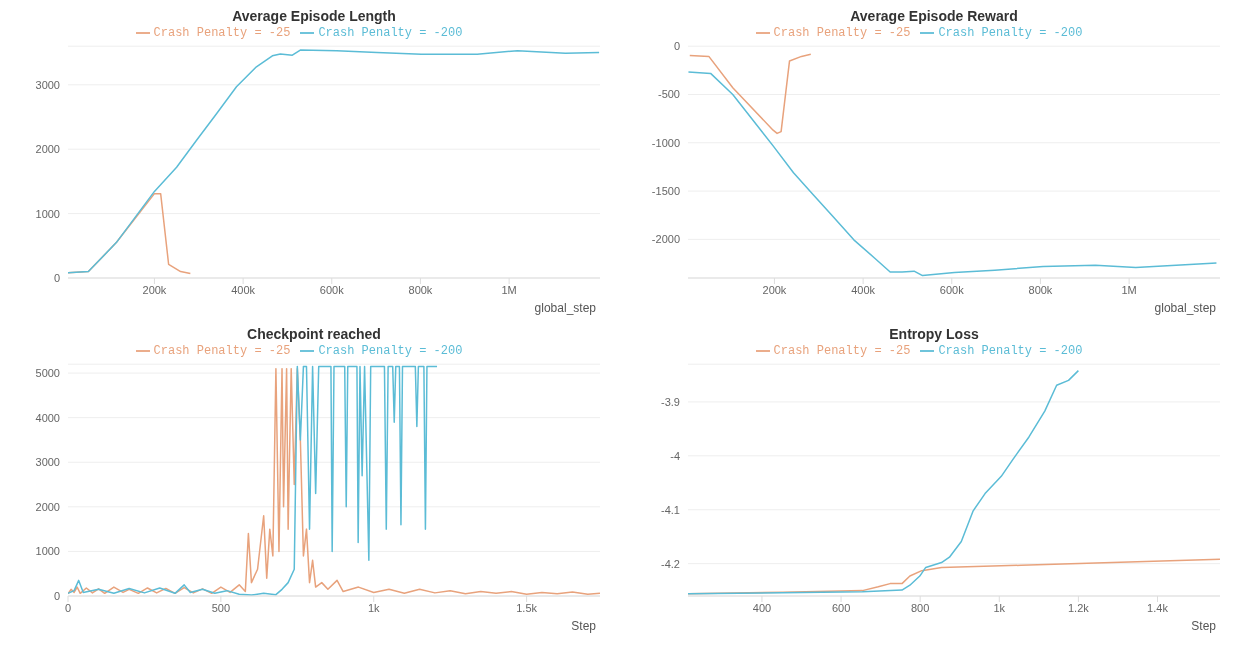 Image resolution: width=1252 pixels, height=659 pixels. Describe the element at coordinates (920, 607) in the screenshot. I see `x-tick-label: 800` at that location.